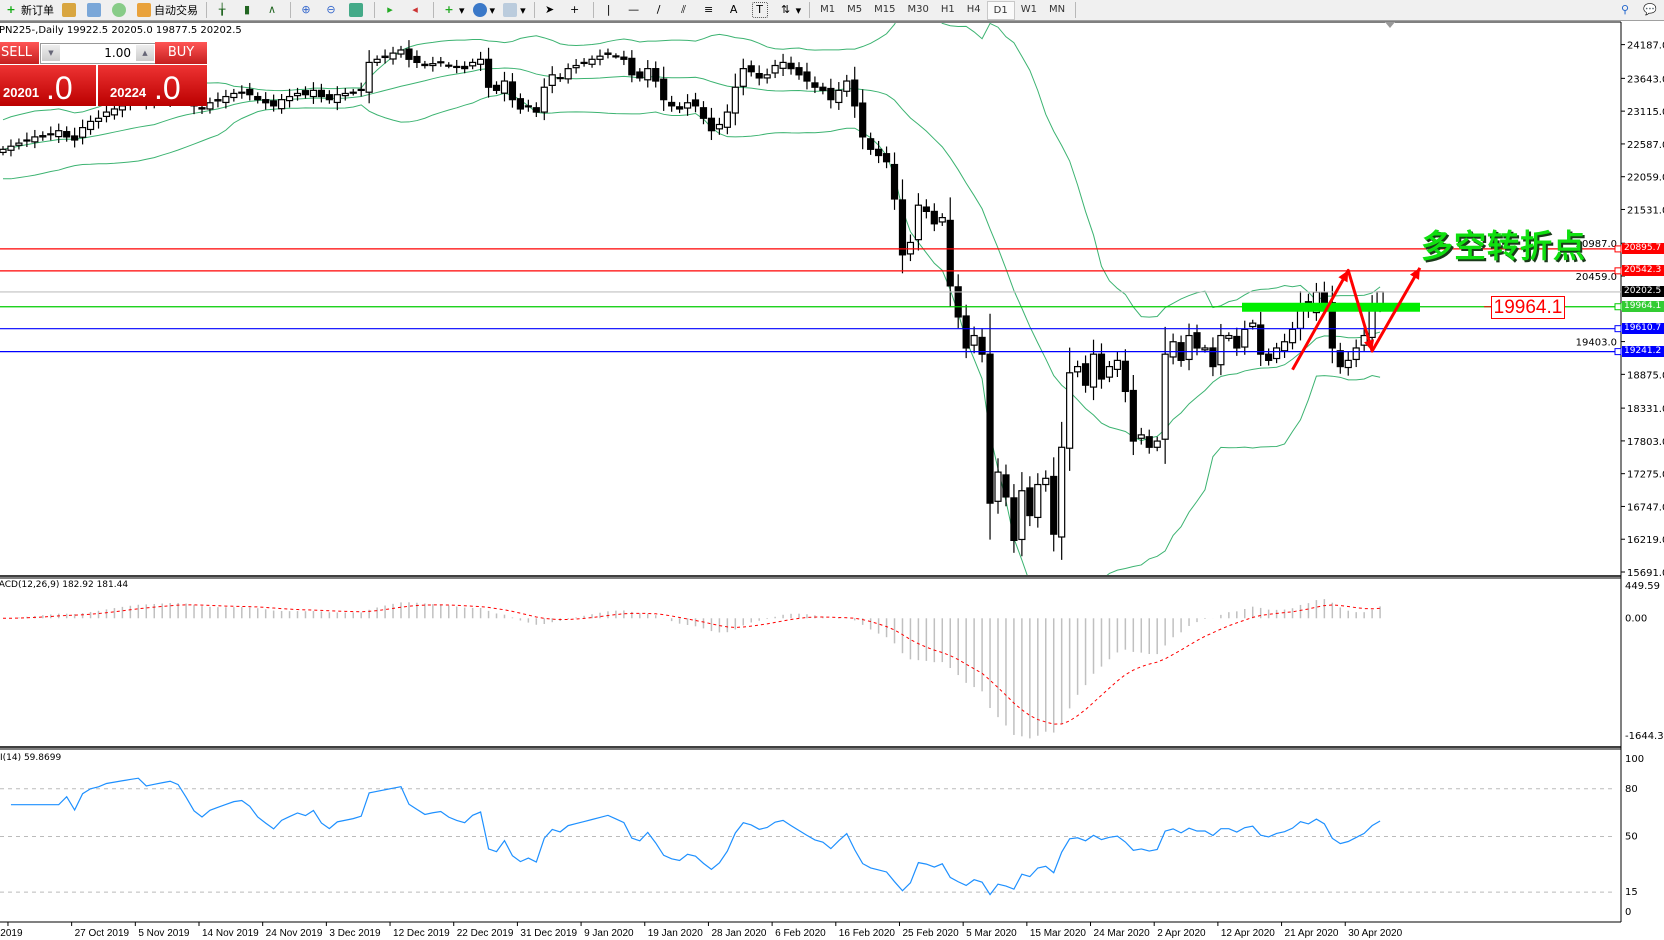 This screenshot has height=940, width=1664. What do you see at coordinates (19, 53) in the screenshot?
I see `sell-button: SELL` at bounding box center [19, 53].